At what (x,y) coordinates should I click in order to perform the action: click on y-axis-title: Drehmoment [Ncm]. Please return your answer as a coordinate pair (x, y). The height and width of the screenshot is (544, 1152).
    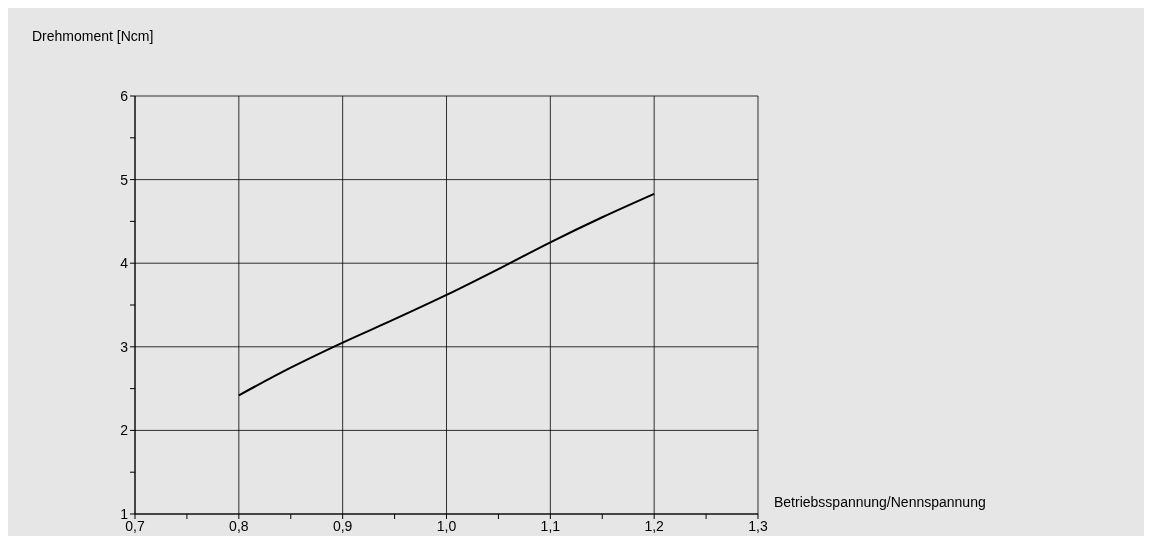
    Looking at the image, I should click on (93, 36).